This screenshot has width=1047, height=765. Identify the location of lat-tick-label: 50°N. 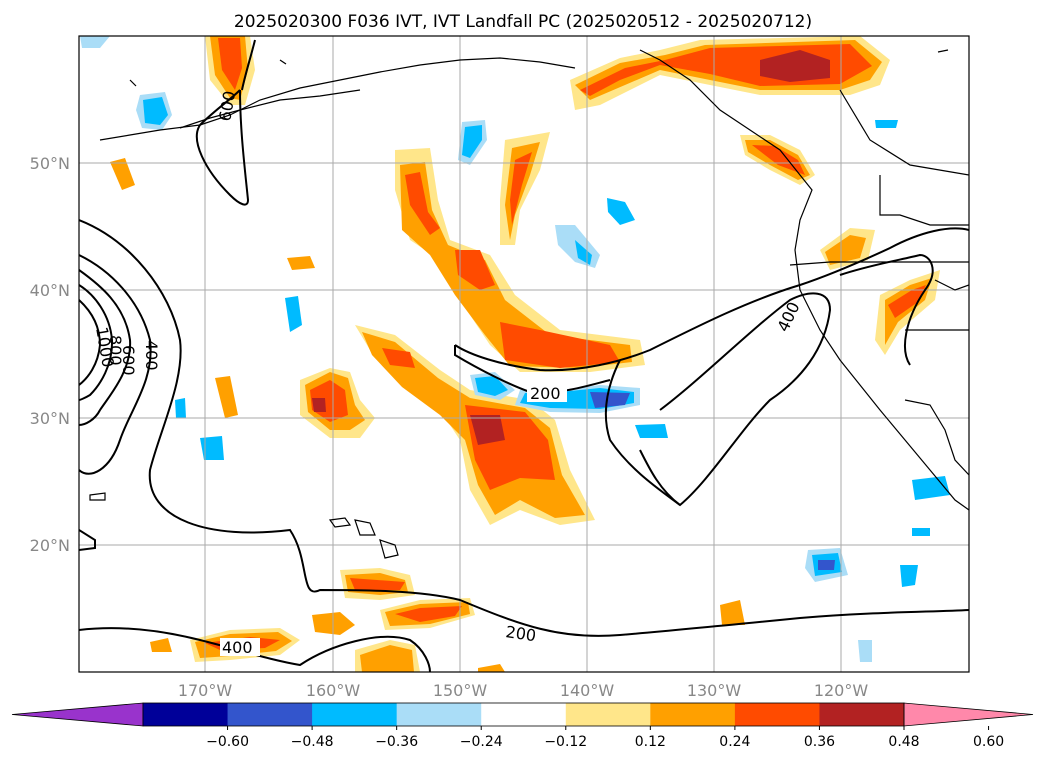
(50, 163).